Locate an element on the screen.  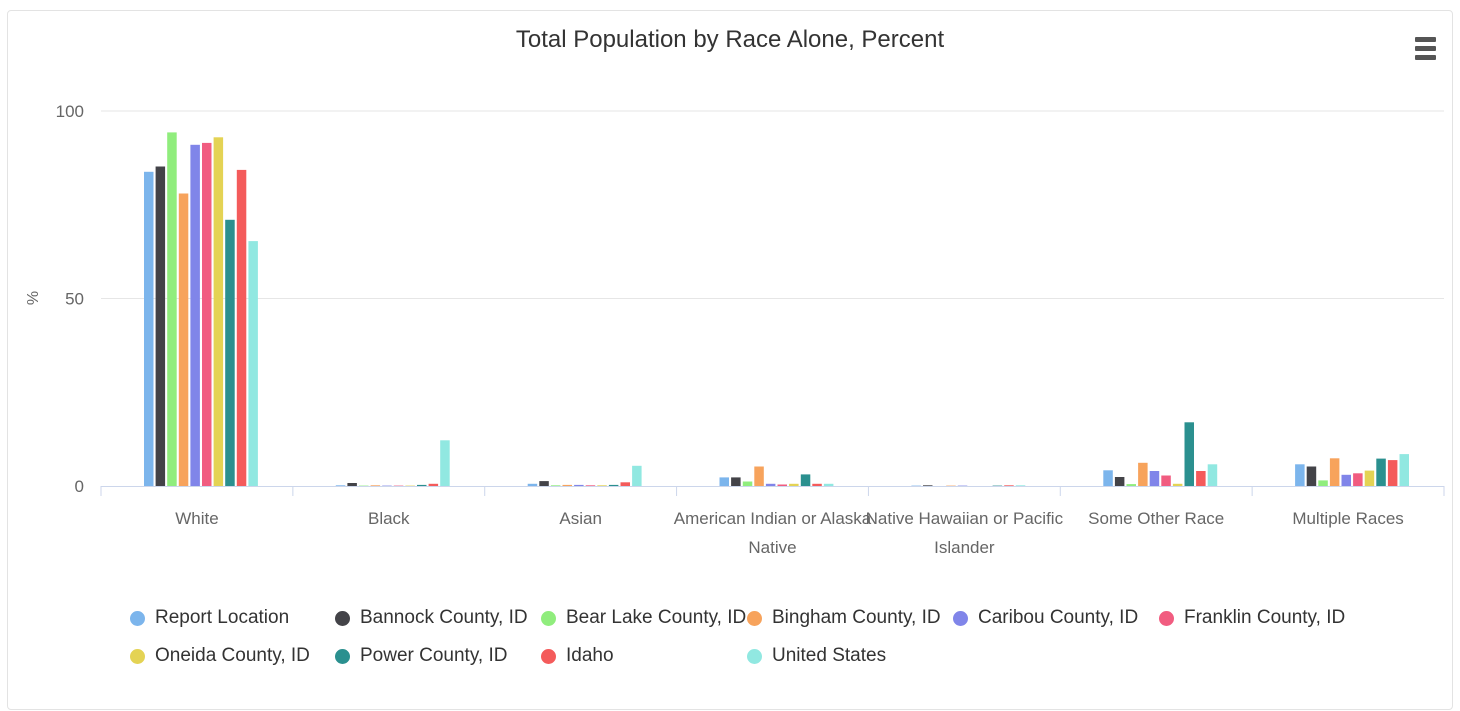
x-category-label: Some Other Race is located at coordinates (1156, 518).